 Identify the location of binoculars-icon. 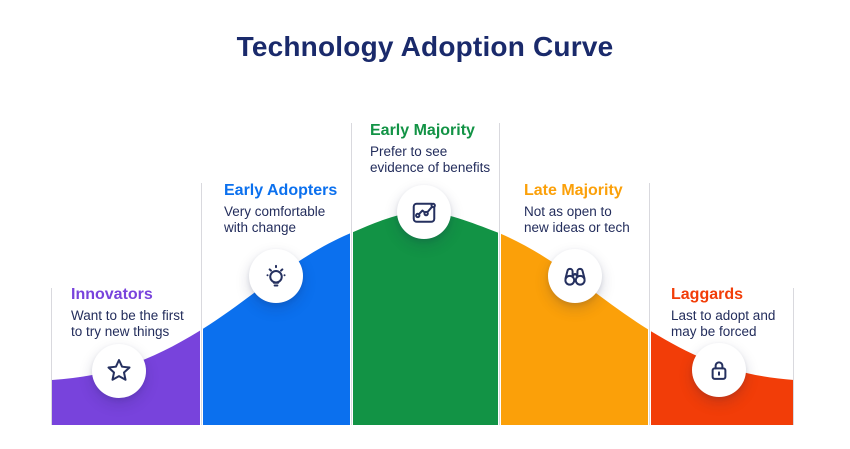
(575, 276).